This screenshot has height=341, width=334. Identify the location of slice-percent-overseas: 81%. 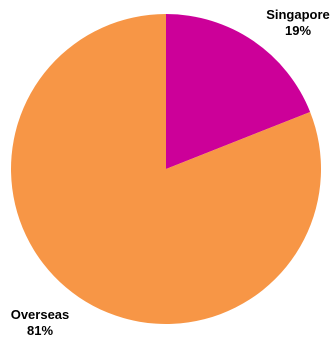
(40, 330).